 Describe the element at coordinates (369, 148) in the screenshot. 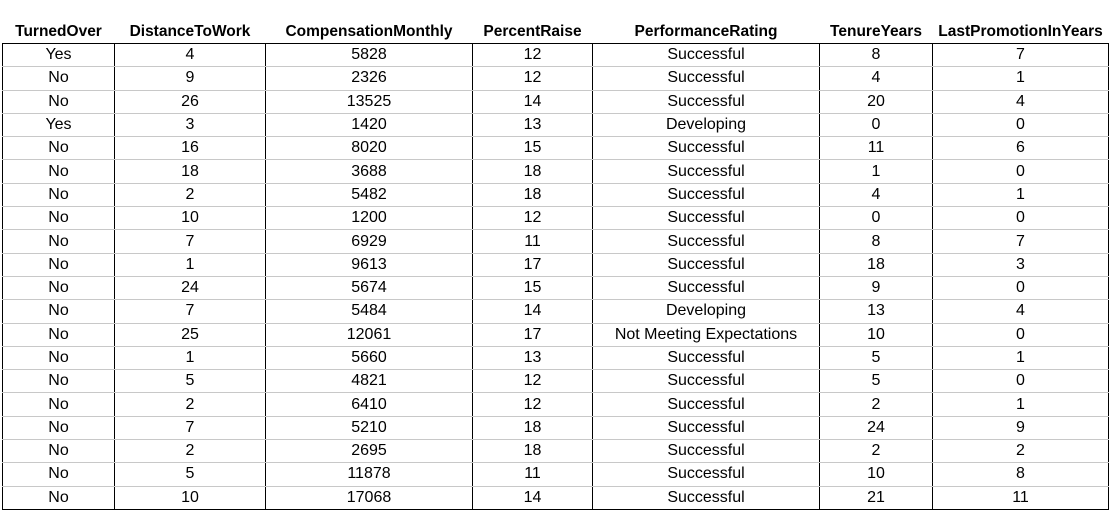

I see `table-cell-compensation-monthly: 8020` at that location.